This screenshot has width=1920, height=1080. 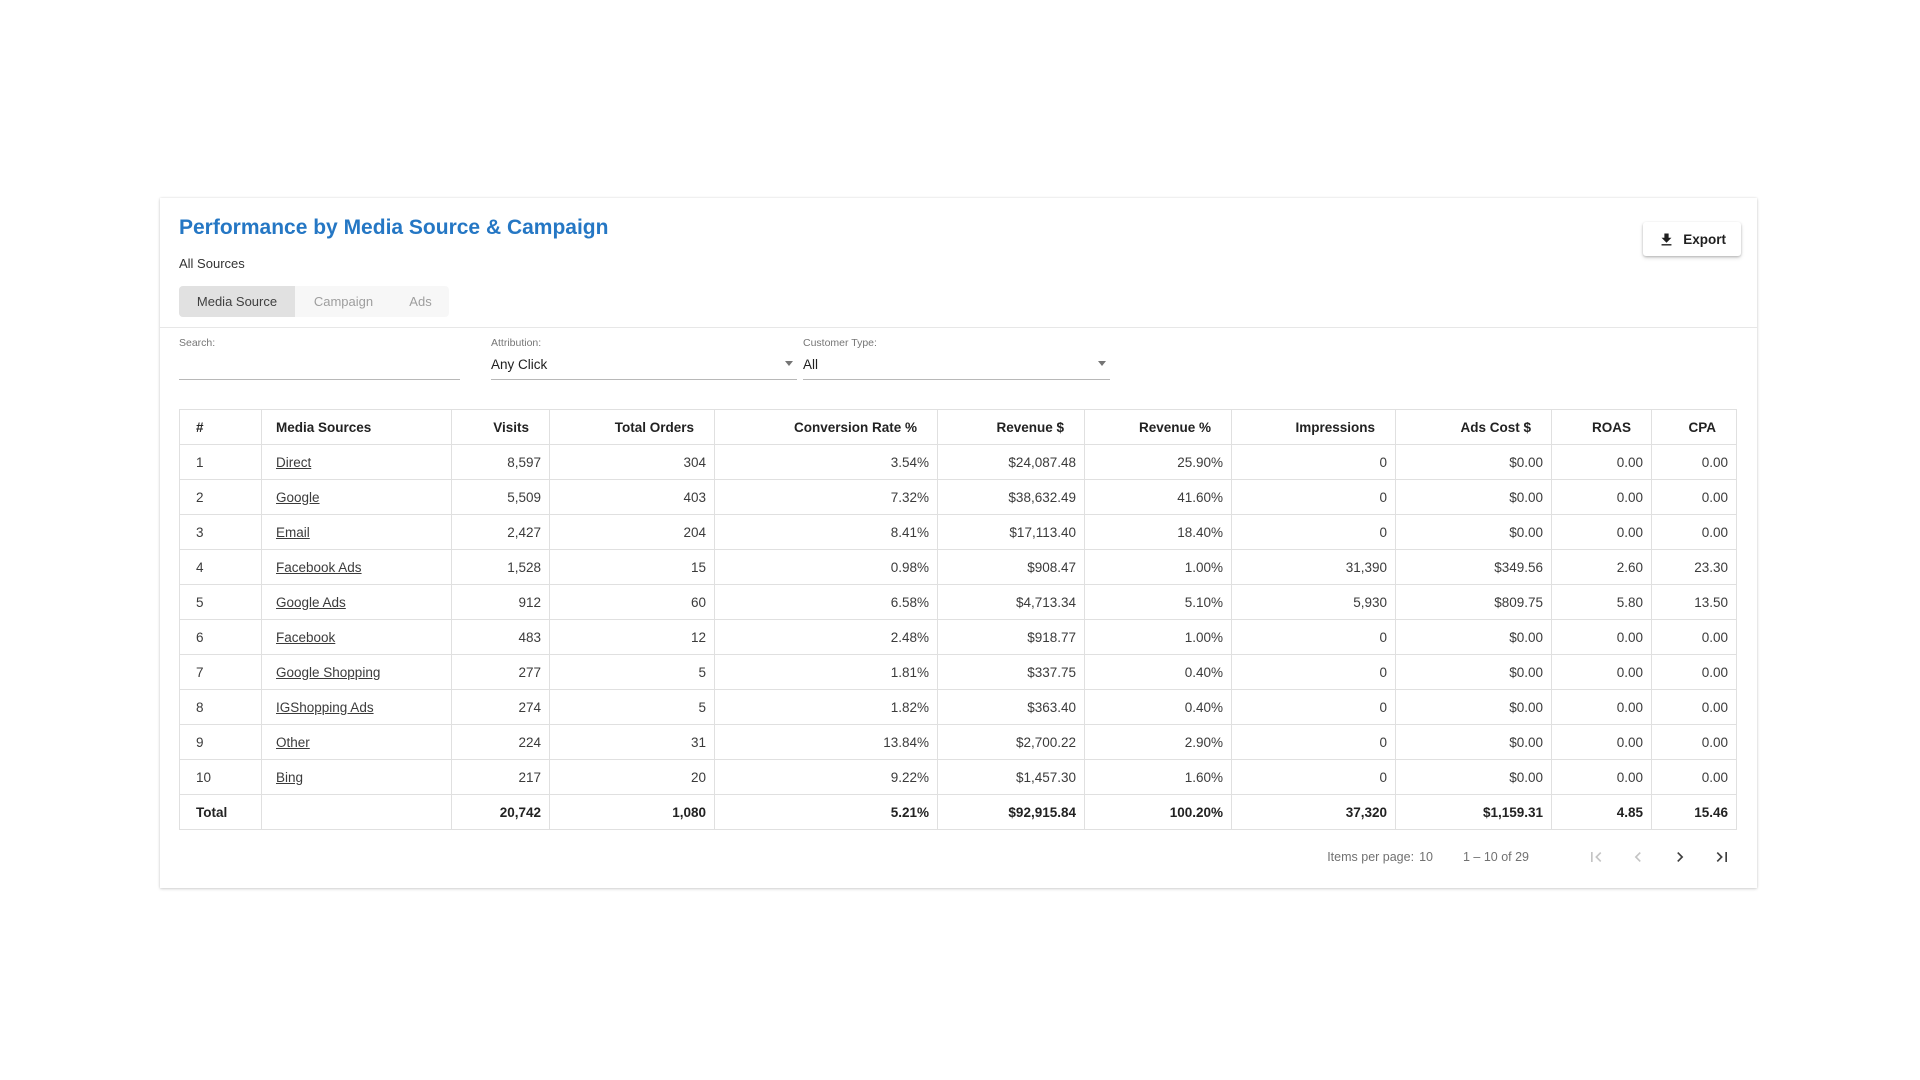 I want to click on column-header: Conversion Rate %, so click(x=826, y=427).